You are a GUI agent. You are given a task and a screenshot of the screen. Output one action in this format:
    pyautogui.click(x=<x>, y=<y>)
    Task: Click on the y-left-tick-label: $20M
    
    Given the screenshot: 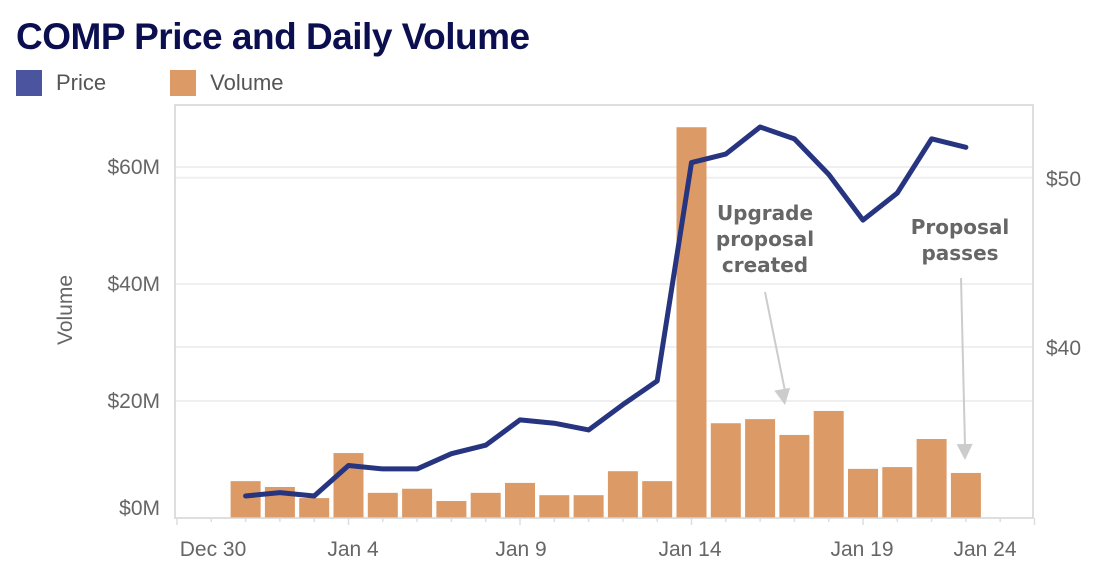 What is the action you would take?
    pyautogui.click(x=133, y=401)
    